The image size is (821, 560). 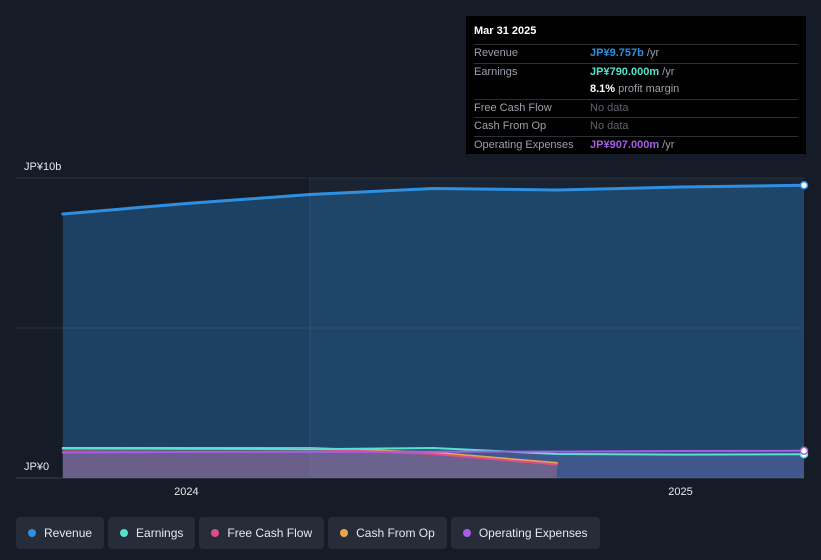 What do you see at coordinates (344, 533) in the screenshot?
I see `legend-dot-cfo-icon` at bounding box center [344, 533].